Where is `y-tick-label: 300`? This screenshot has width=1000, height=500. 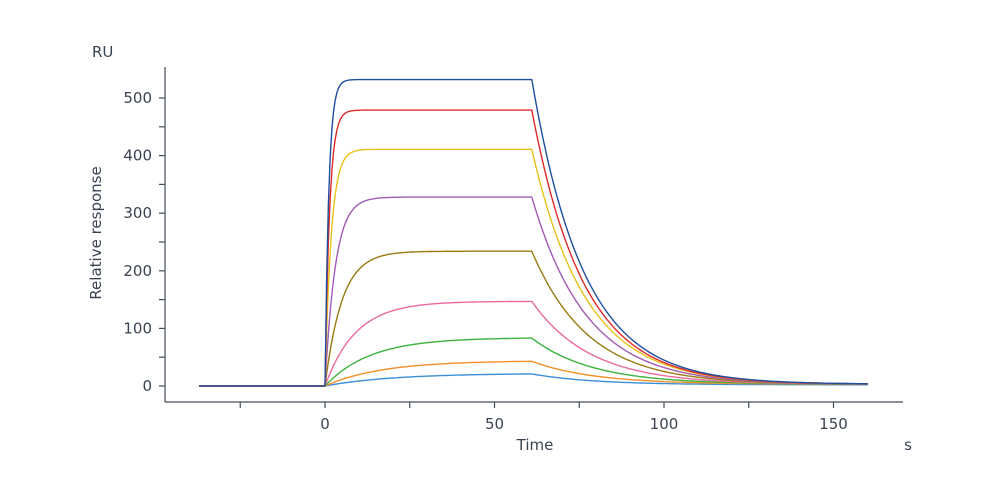
y-tick-label: 300 is located at coordinates (137, 213).